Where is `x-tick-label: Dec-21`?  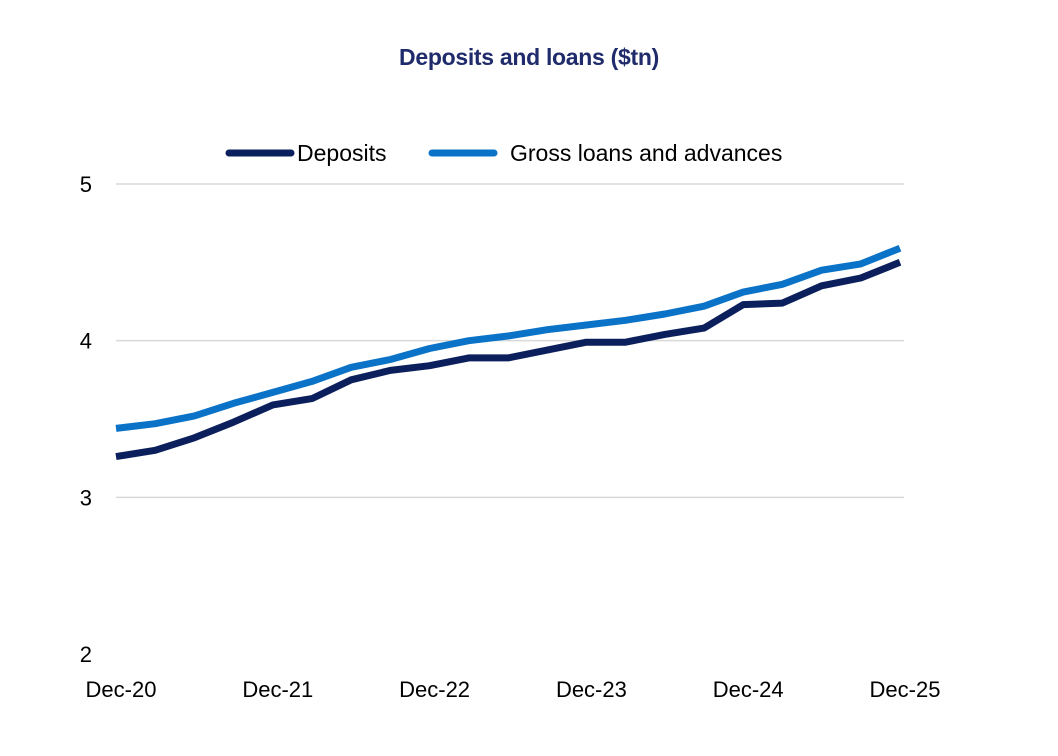 x-tick-label: Dec-21 is located at coordinates (277, 689).